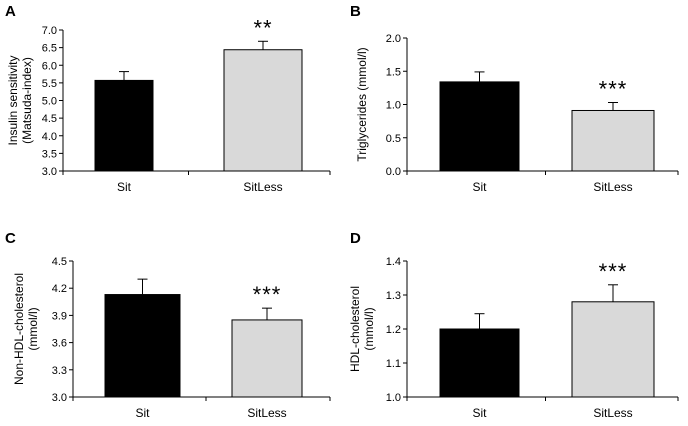  What do you see at coordinates (355, 11) in the screenshot?
I see `panel-label: B` at bounding box center [355, 11].